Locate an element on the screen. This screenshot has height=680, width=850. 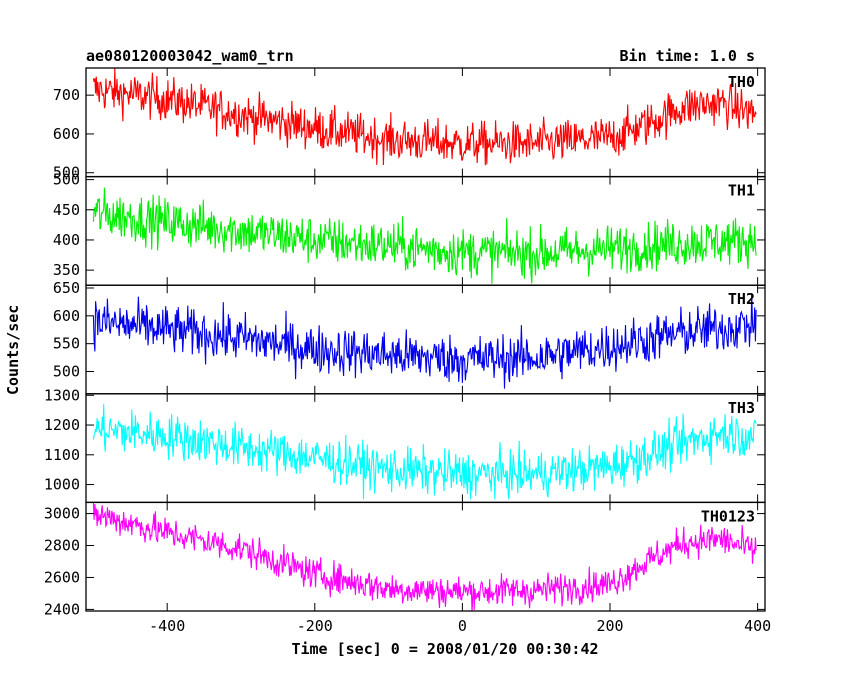
panel-frame is located at coordinates (425, 556).